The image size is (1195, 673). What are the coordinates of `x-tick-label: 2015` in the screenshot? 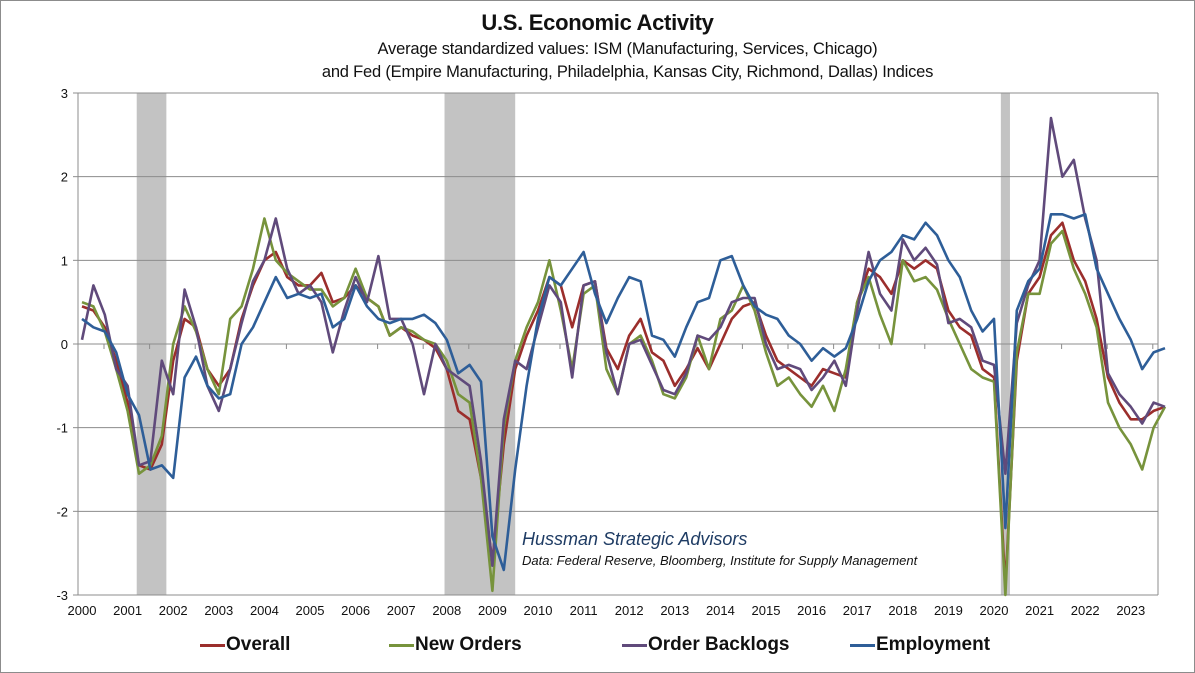 It's located at (766, 610).